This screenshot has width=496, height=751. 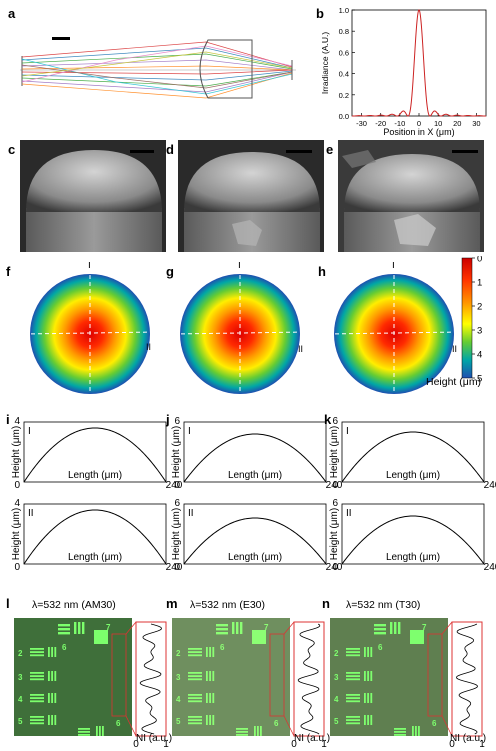 I want to click on irradiance-frame, so click(x=419, y=63).